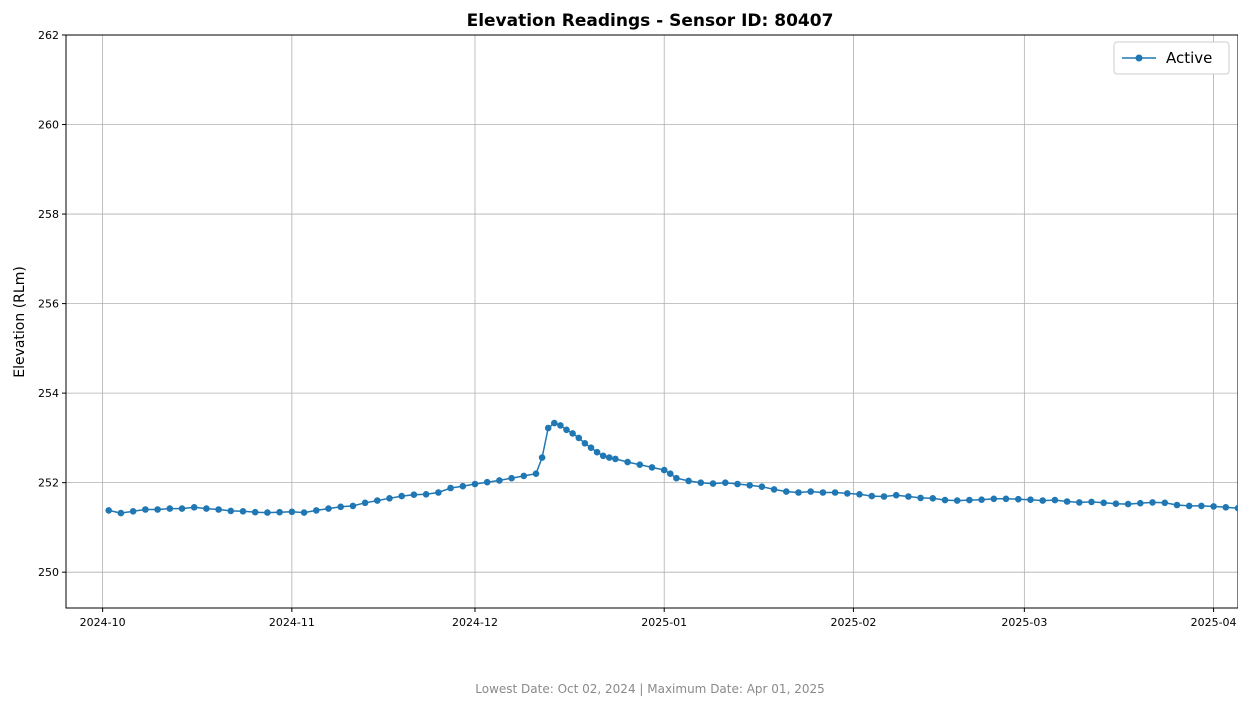 Image resolution: width=1238 pixels, height=702 pixels. What do you see at coordinates (103, 622) in the screenshot?
I see `x-tick-label: 2024-10` at bounding box center [103, 622].